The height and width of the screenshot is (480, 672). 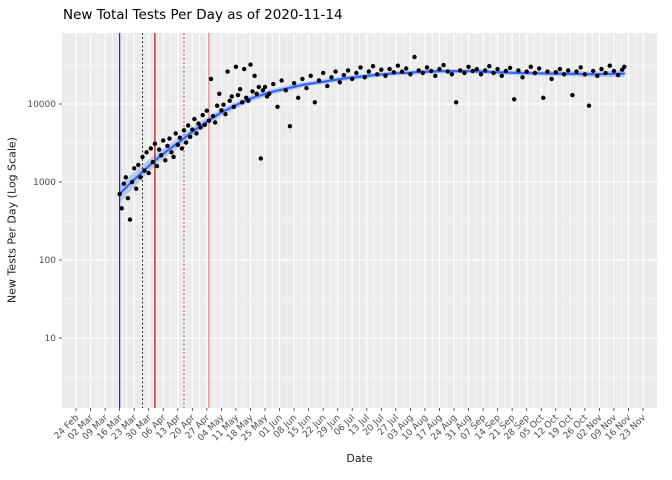 I want to click on y-axis-label: New Tests Per Day (Log Scale), so click(x=12, y=220).